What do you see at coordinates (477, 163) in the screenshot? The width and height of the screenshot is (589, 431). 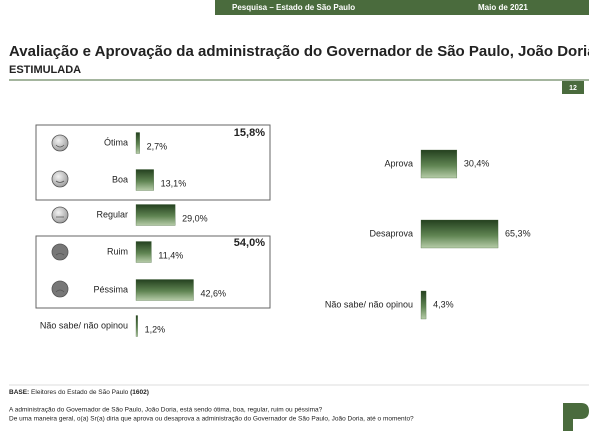 I see `value-label: 30,4%` at bounding box center [477, 163].